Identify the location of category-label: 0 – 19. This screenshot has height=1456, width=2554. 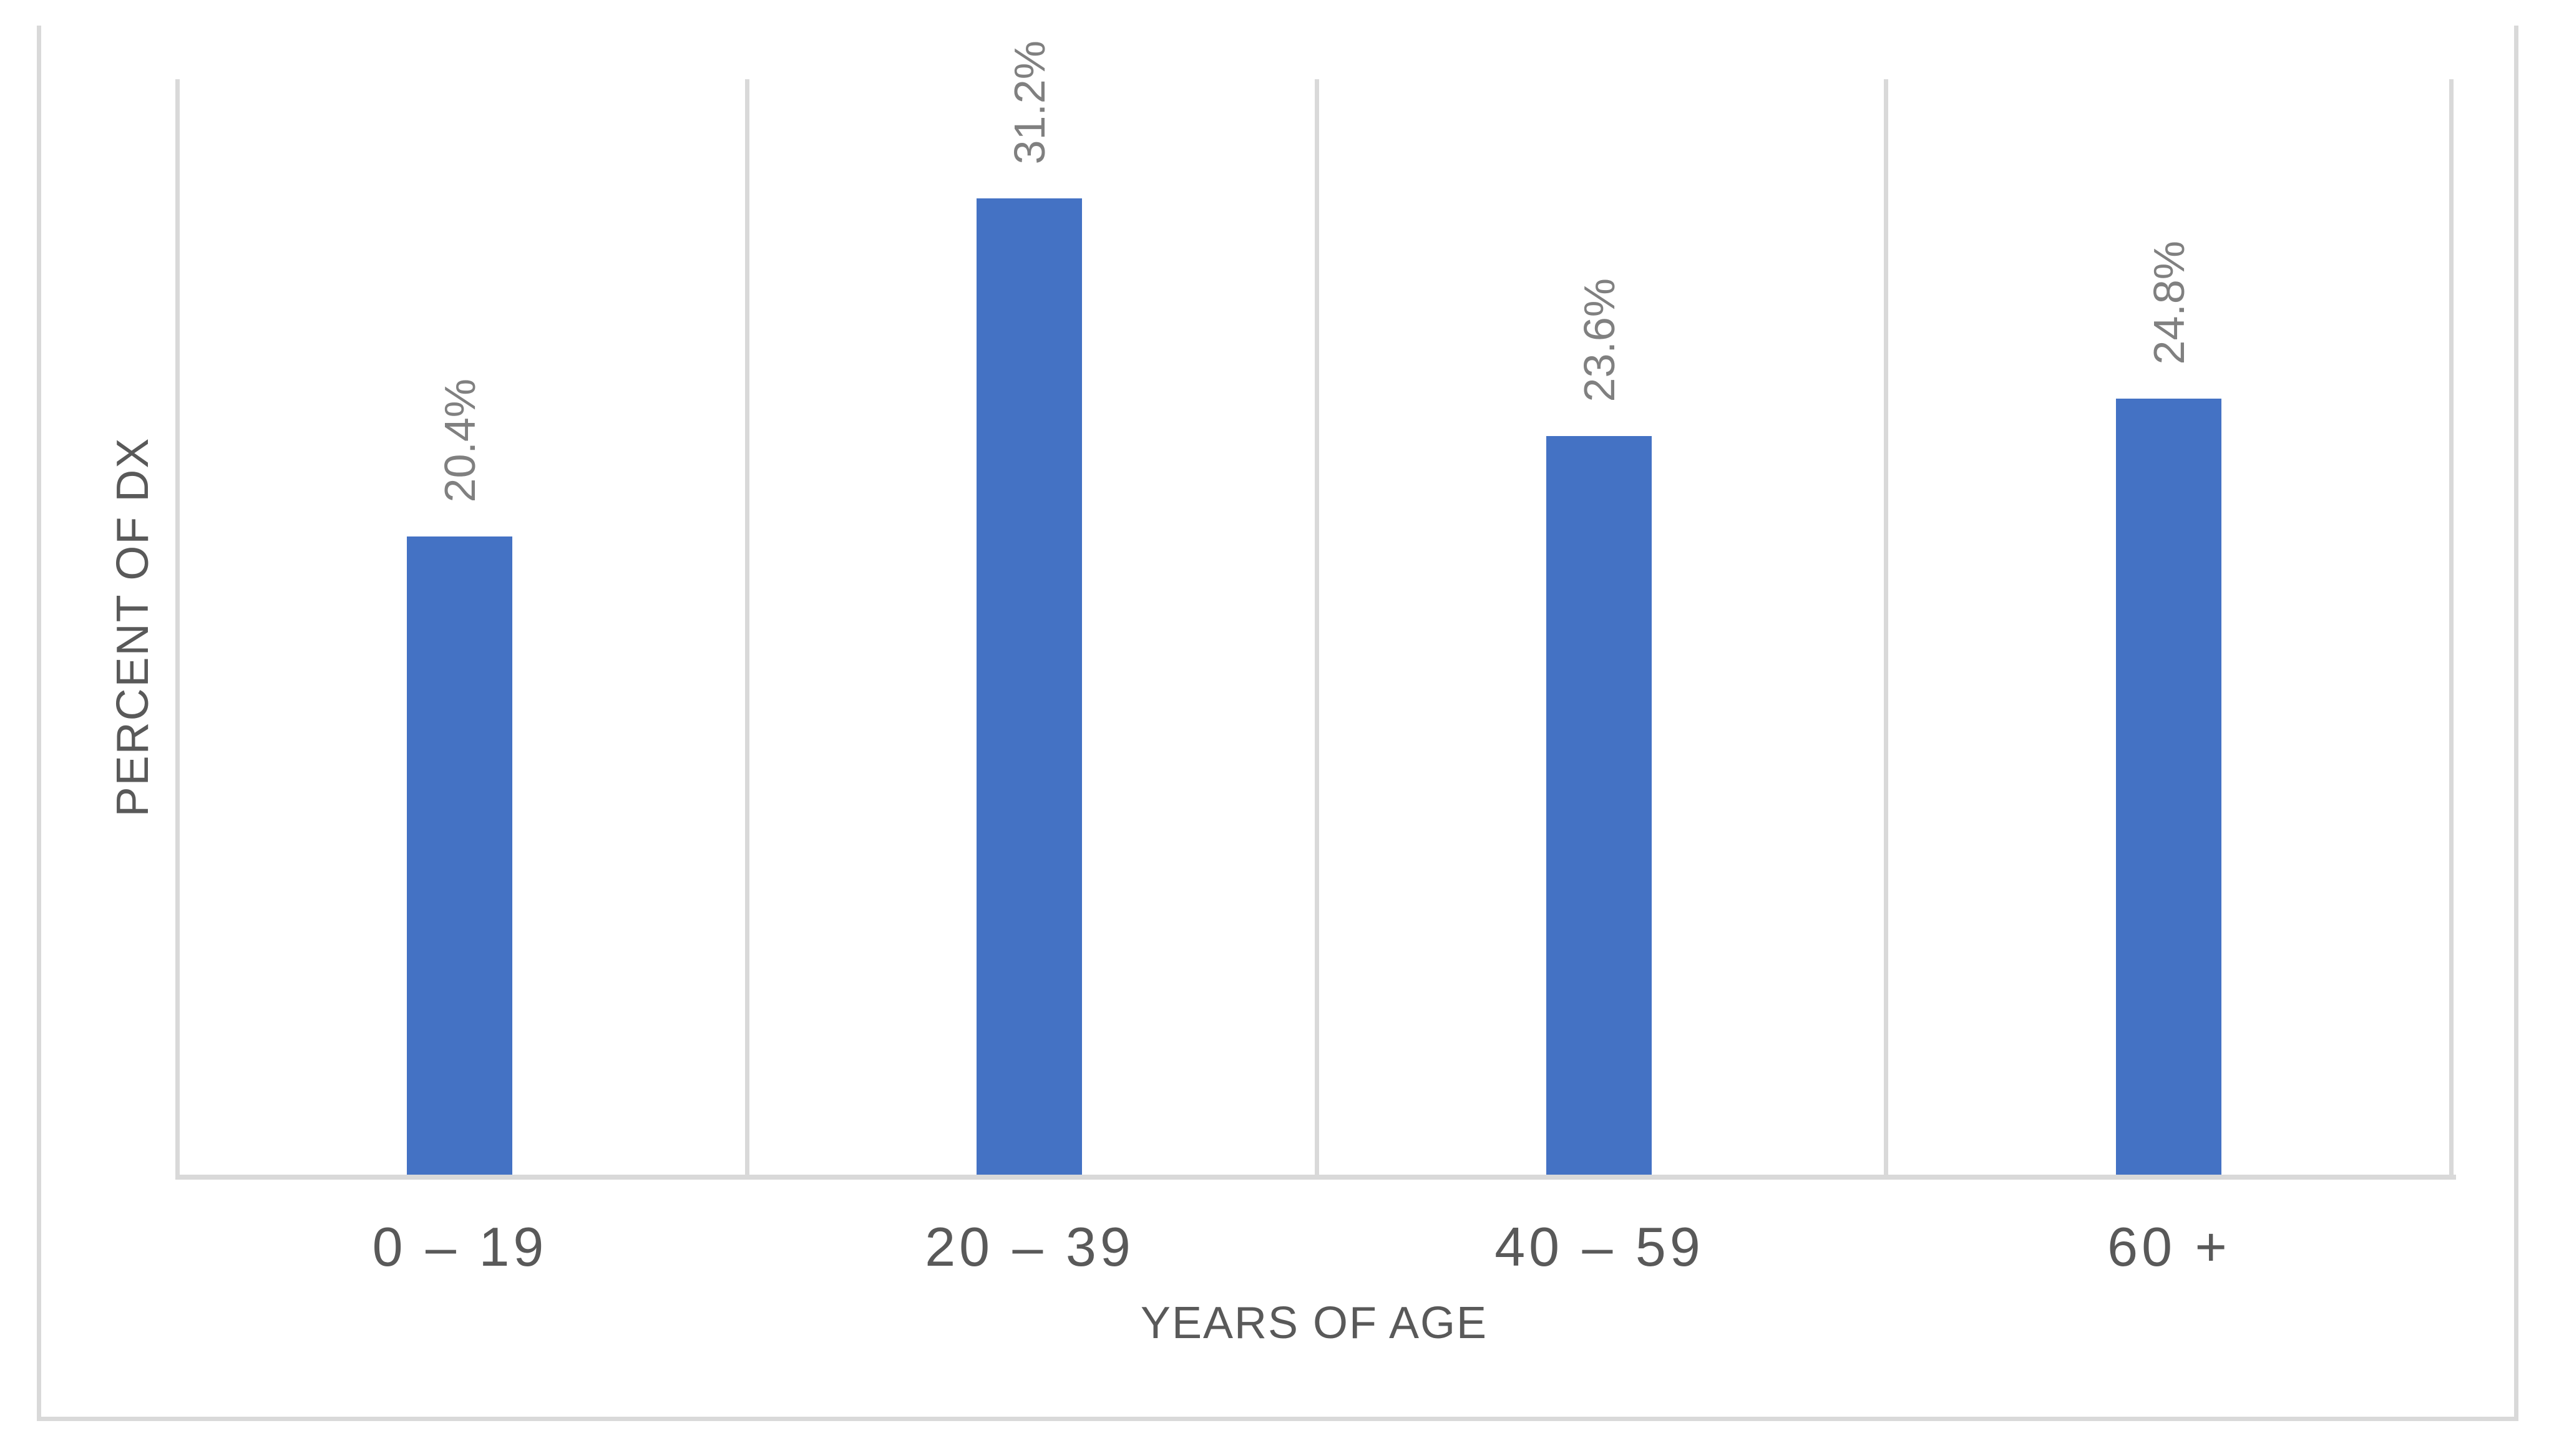
(460, 1247).